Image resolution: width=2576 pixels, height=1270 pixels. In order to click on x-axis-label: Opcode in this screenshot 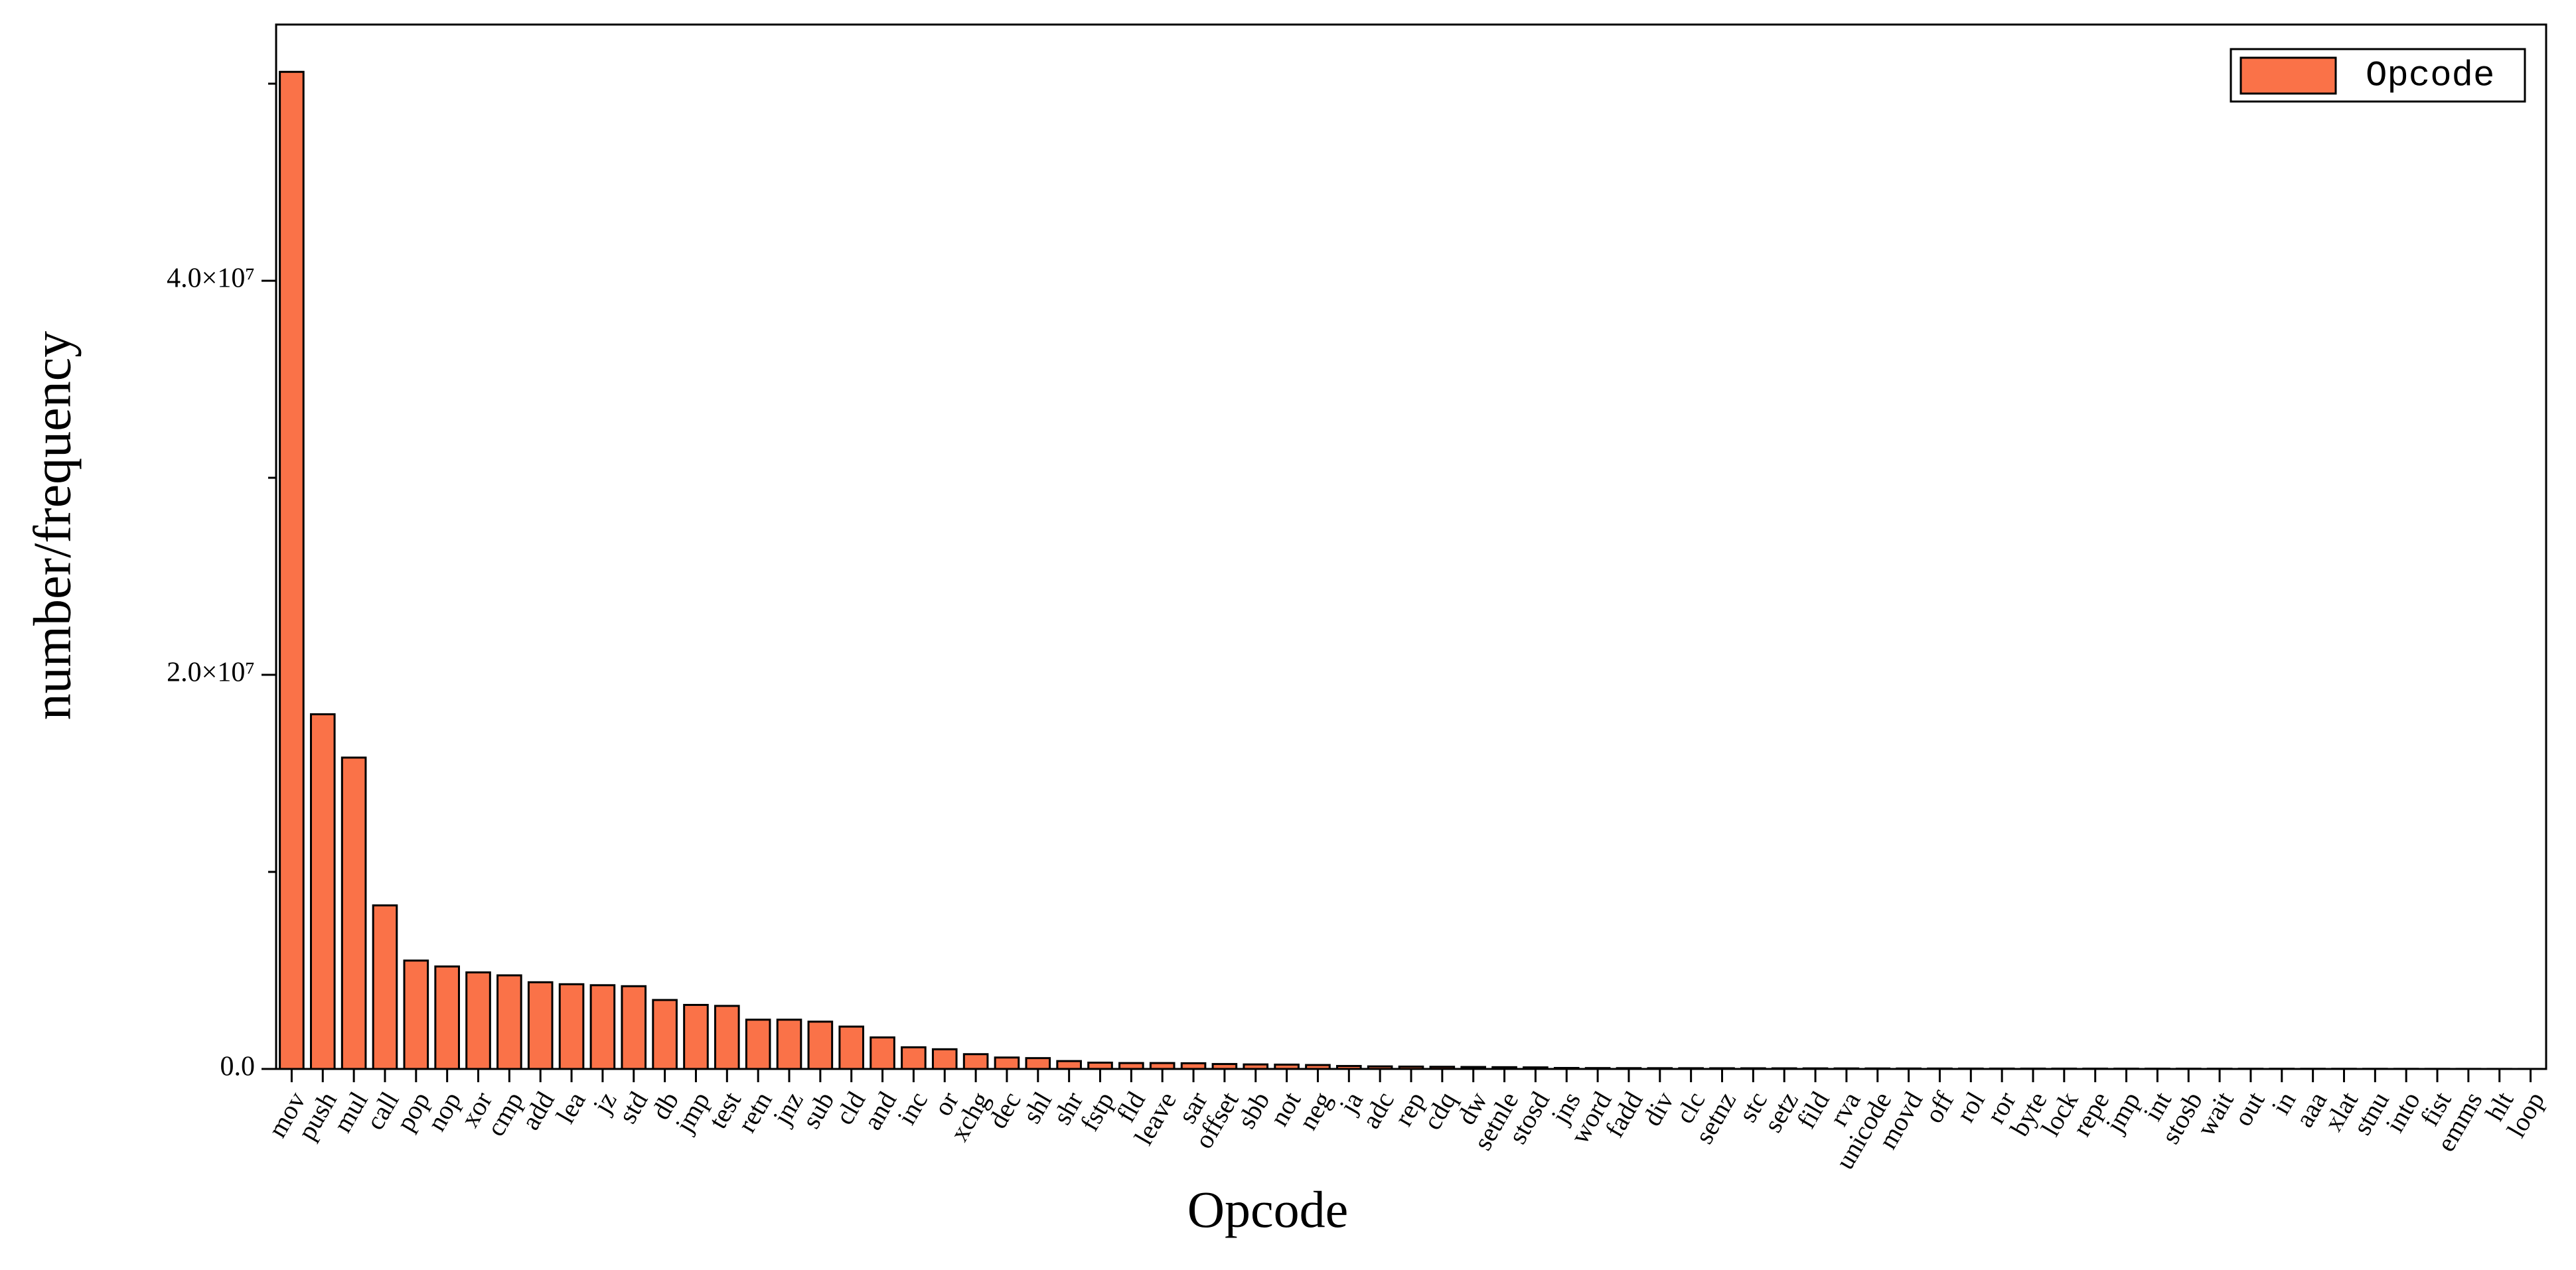, I will do `click(1268, 1209)`.